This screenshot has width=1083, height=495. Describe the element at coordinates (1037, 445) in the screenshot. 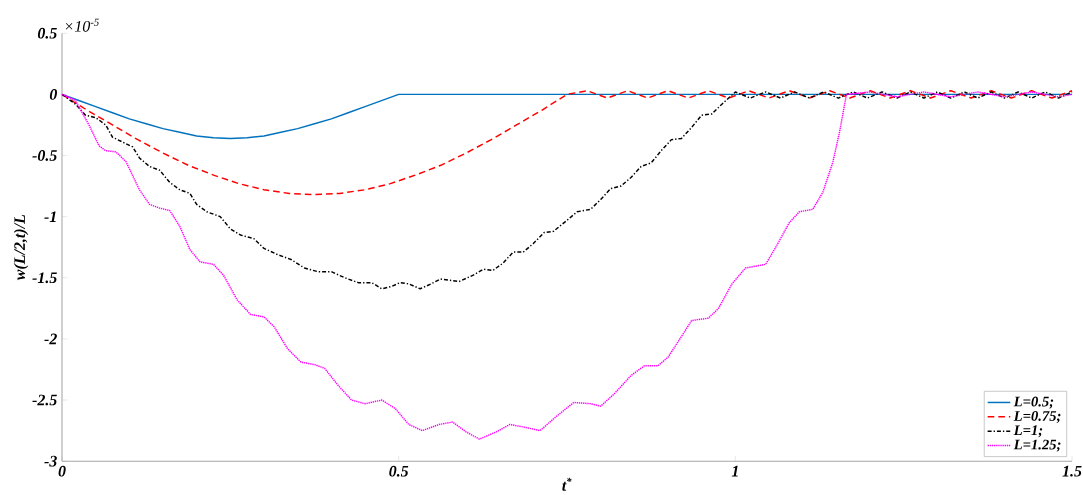

I see `legend-label: L=1.25;` at that location.